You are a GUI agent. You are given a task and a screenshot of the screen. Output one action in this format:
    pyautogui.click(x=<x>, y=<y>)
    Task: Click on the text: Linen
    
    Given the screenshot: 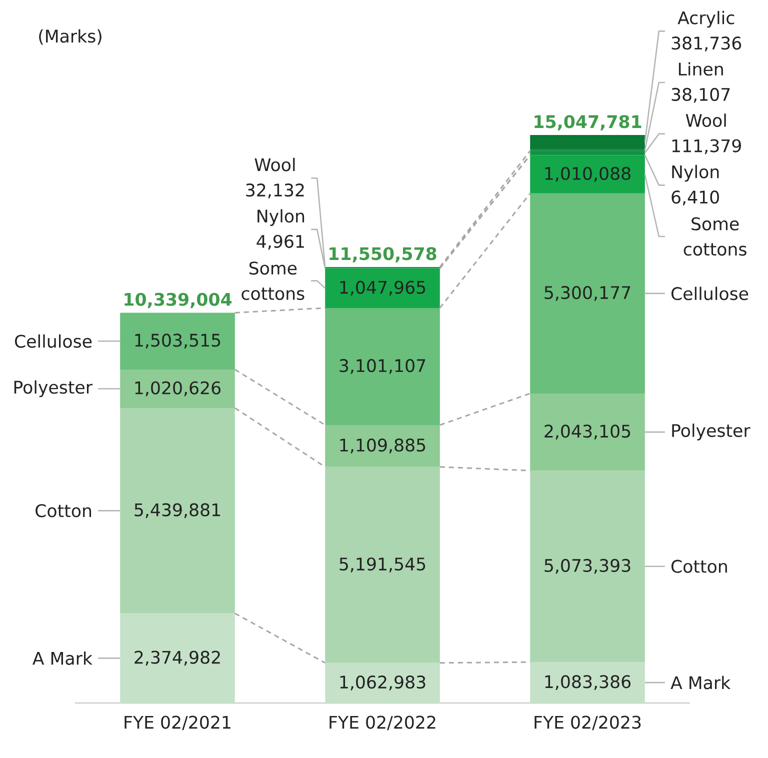 What is the action you would take?
    pyautogui.click(x=700, y=69)
    